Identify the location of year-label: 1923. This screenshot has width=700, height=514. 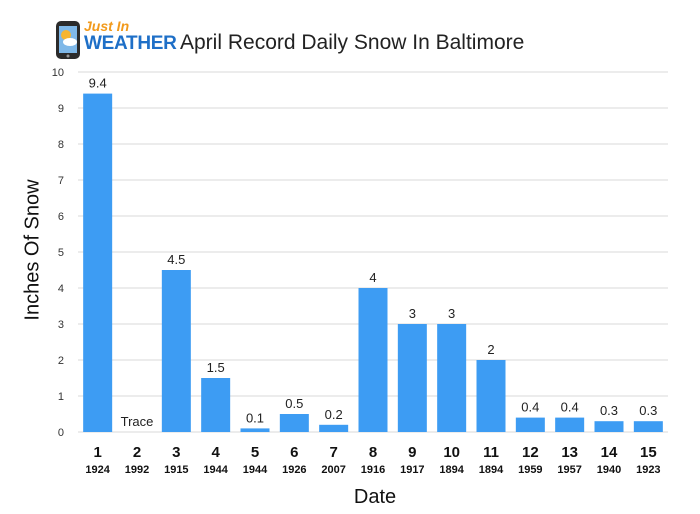
(648, 470).